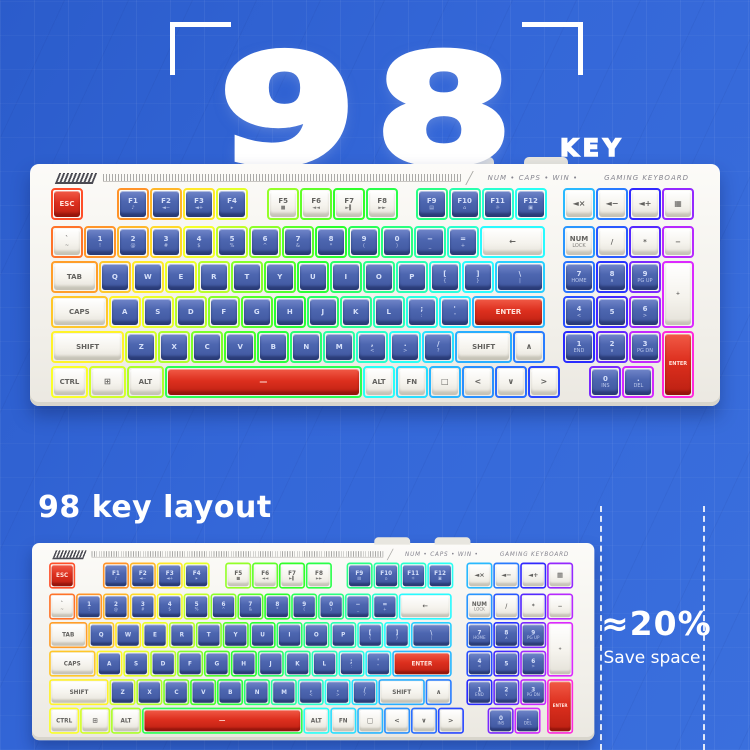  Describe the element at coordinates (64, 720) in the screenshot. I see `key-ctrl: CTRL` at that location.